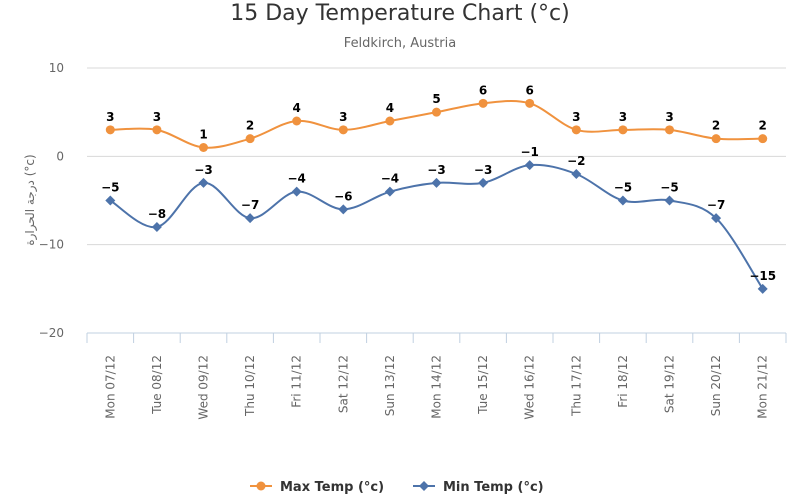 The height and width of the screenshot is (495, 800). I want to click on y-axis-label: درجة الحرارة (°c), so click(30, 199).